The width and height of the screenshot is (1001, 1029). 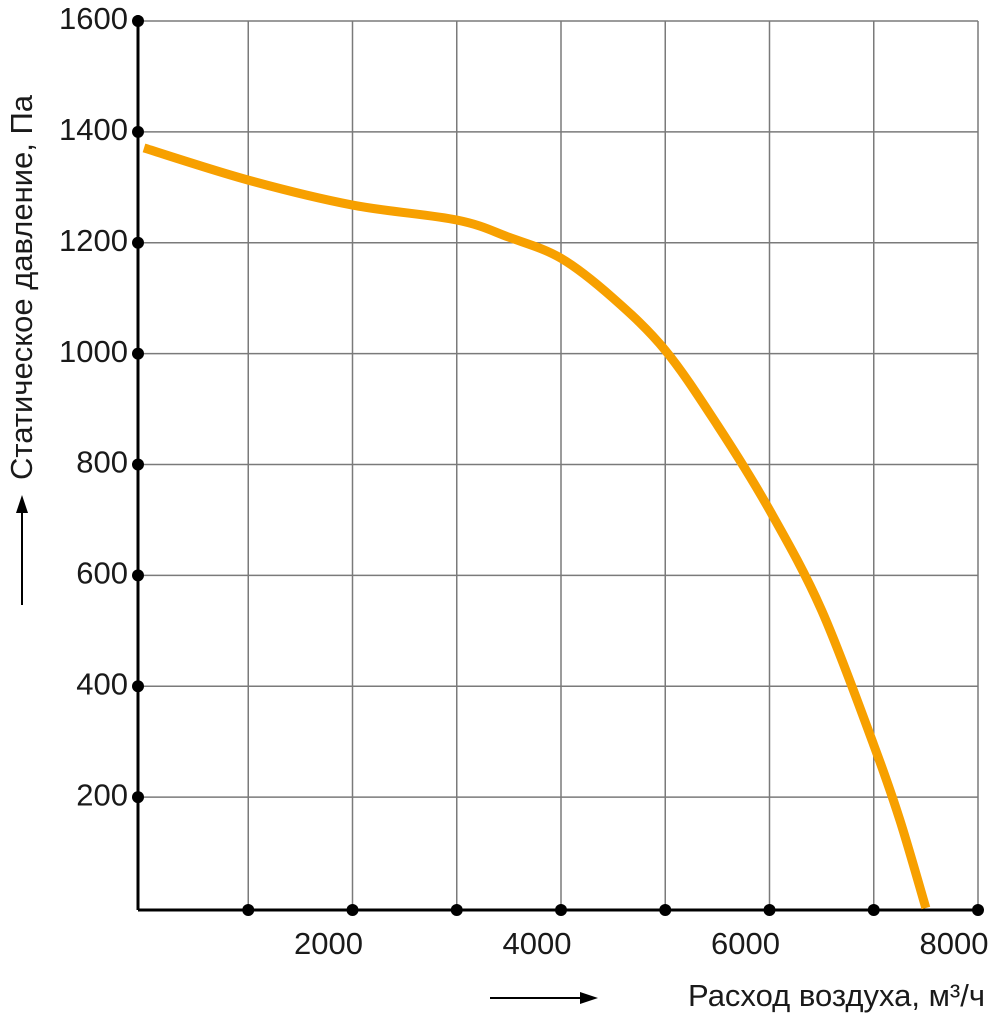 I want to click on x-tick-label: 8000, so click(x=954, y=943).